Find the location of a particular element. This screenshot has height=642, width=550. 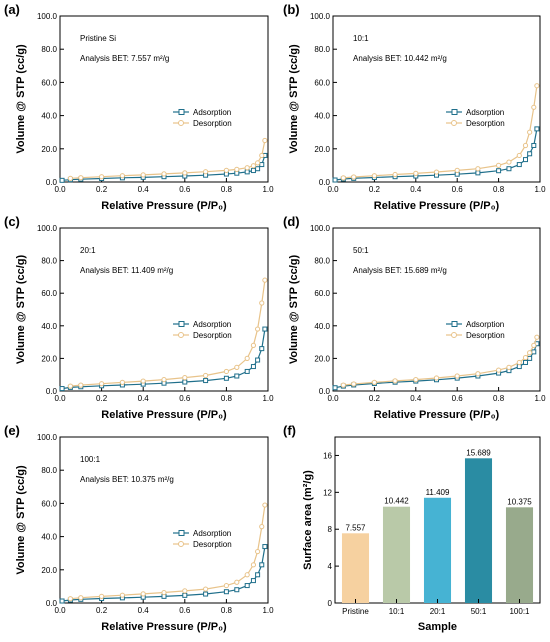

y-axis-title: Surface area (m²/g) is located at coordinates (308, 520).